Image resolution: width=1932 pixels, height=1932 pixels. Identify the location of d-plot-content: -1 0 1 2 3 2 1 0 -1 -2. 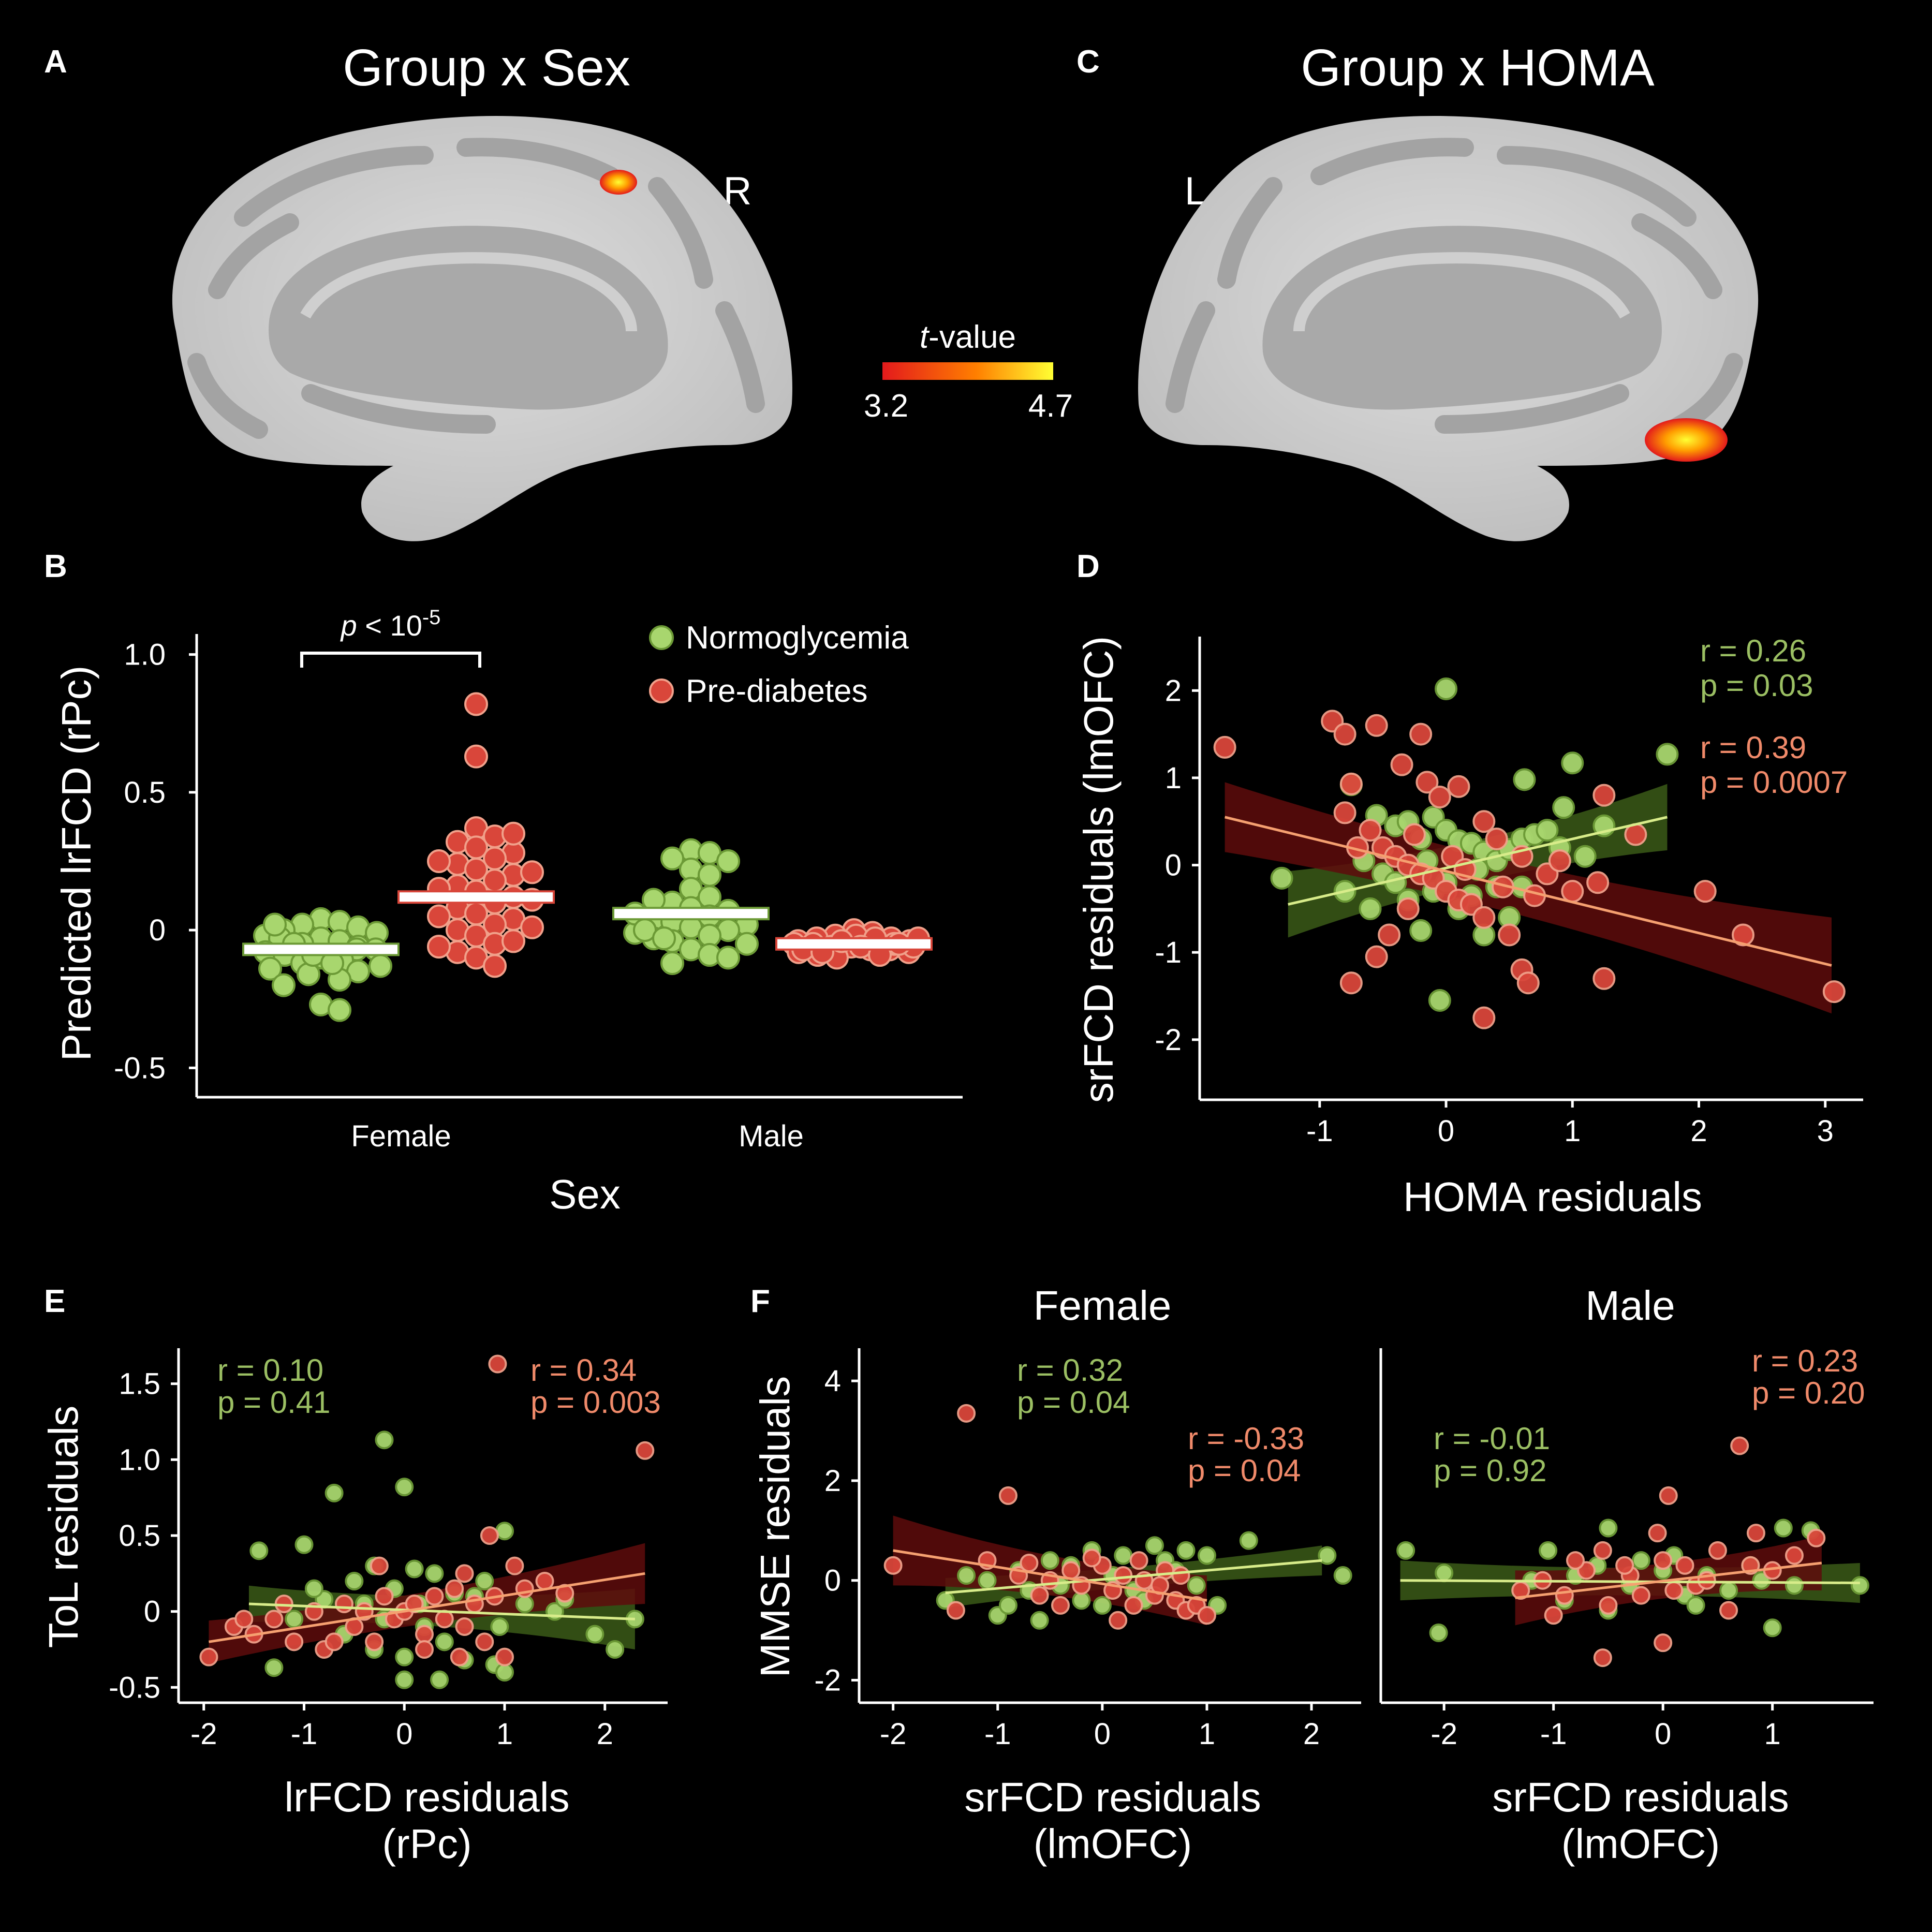
(1501, 911).